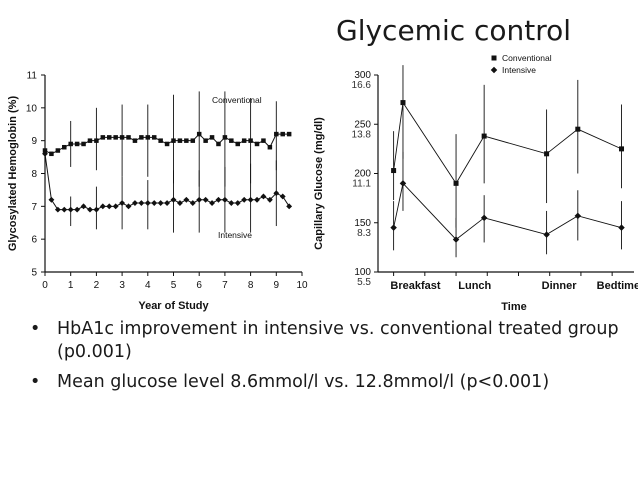 The height and width of the screenshot is (478, 638). Describe the element at coordinates (415, 286) in the screenshot. I see `x-category-label: Breakfast` at that location.